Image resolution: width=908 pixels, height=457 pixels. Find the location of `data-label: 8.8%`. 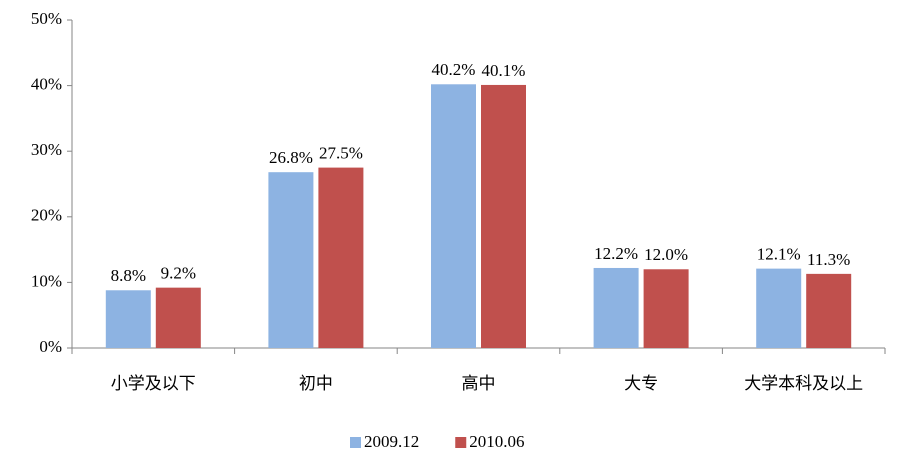

data-label: 8.8% is located at coordinates (128, 275).